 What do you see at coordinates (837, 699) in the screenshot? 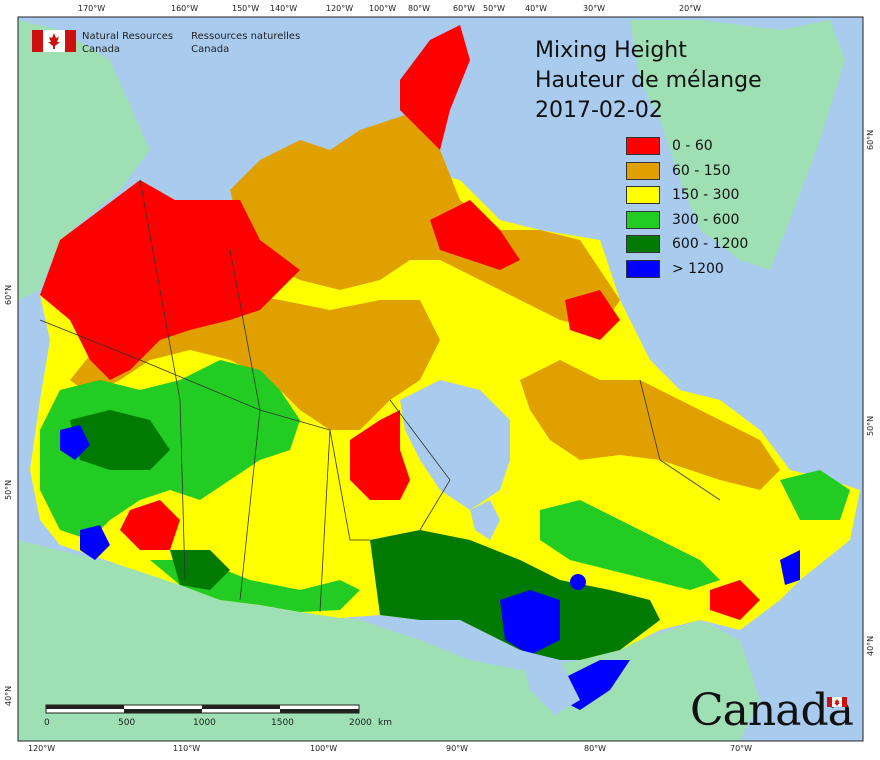
I see `wordmark-flag-icon` at bounding box center [837, 699].